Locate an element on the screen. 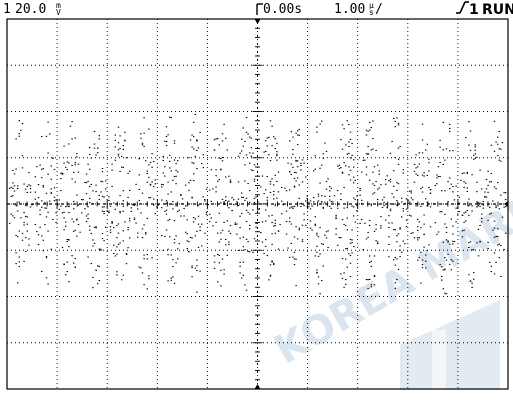  time-div-slash: / is located at coordinates (379, 9).